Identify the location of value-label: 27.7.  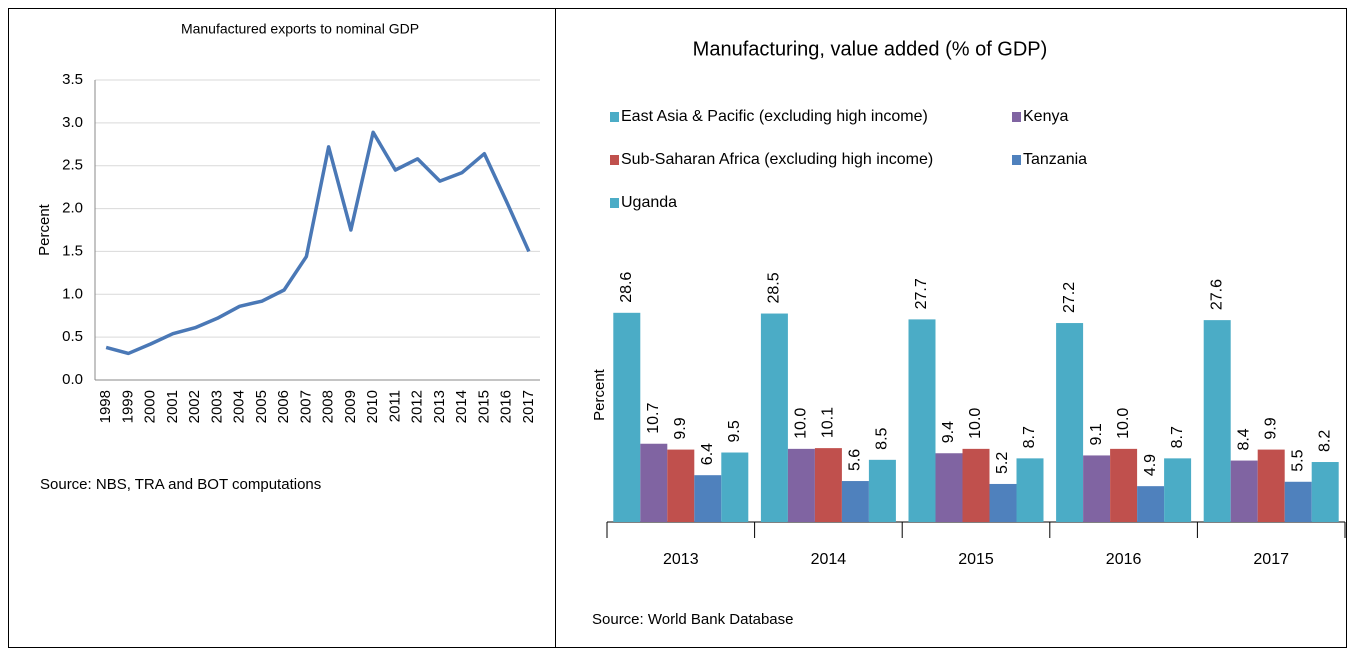
(921, 293).